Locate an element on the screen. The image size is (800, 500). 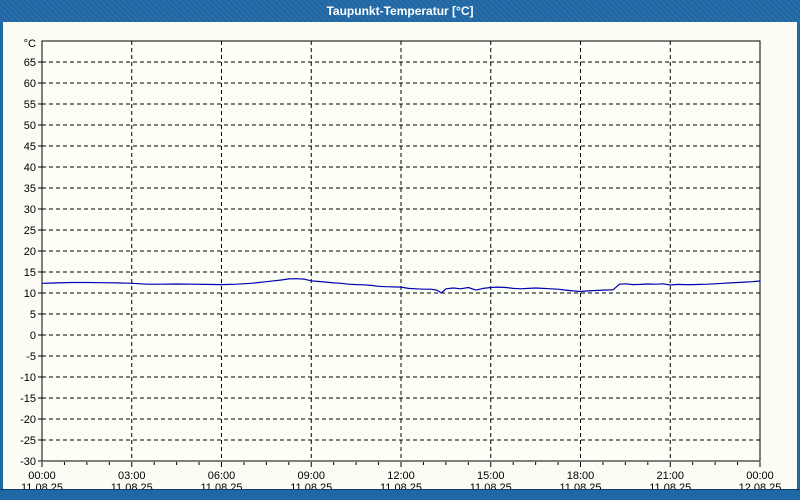
y-tick-label: 20 is located at coordinates (30, 252).